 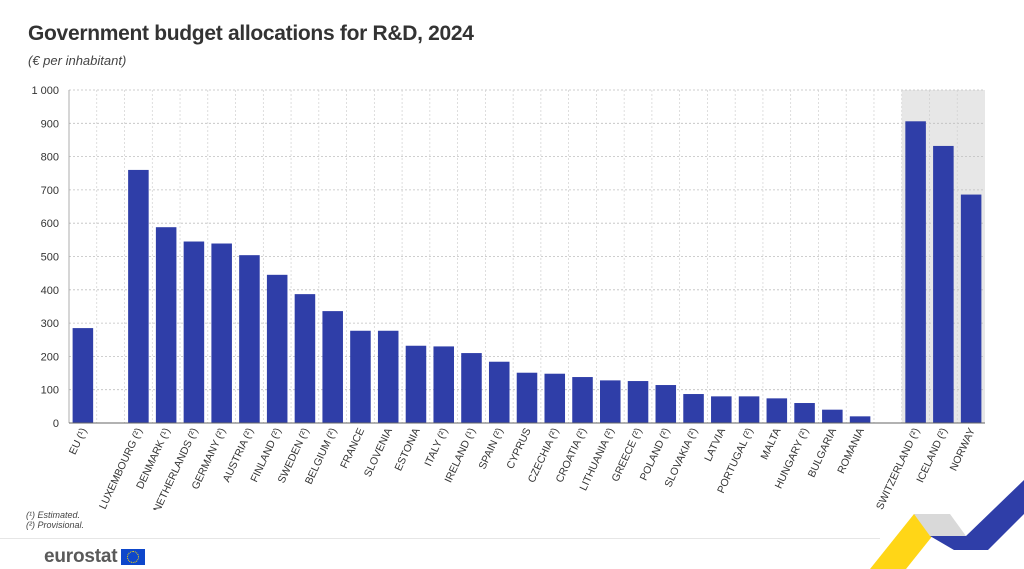 I want to click on x-tick-label: ESTONIA, so click(x=407, y=449).